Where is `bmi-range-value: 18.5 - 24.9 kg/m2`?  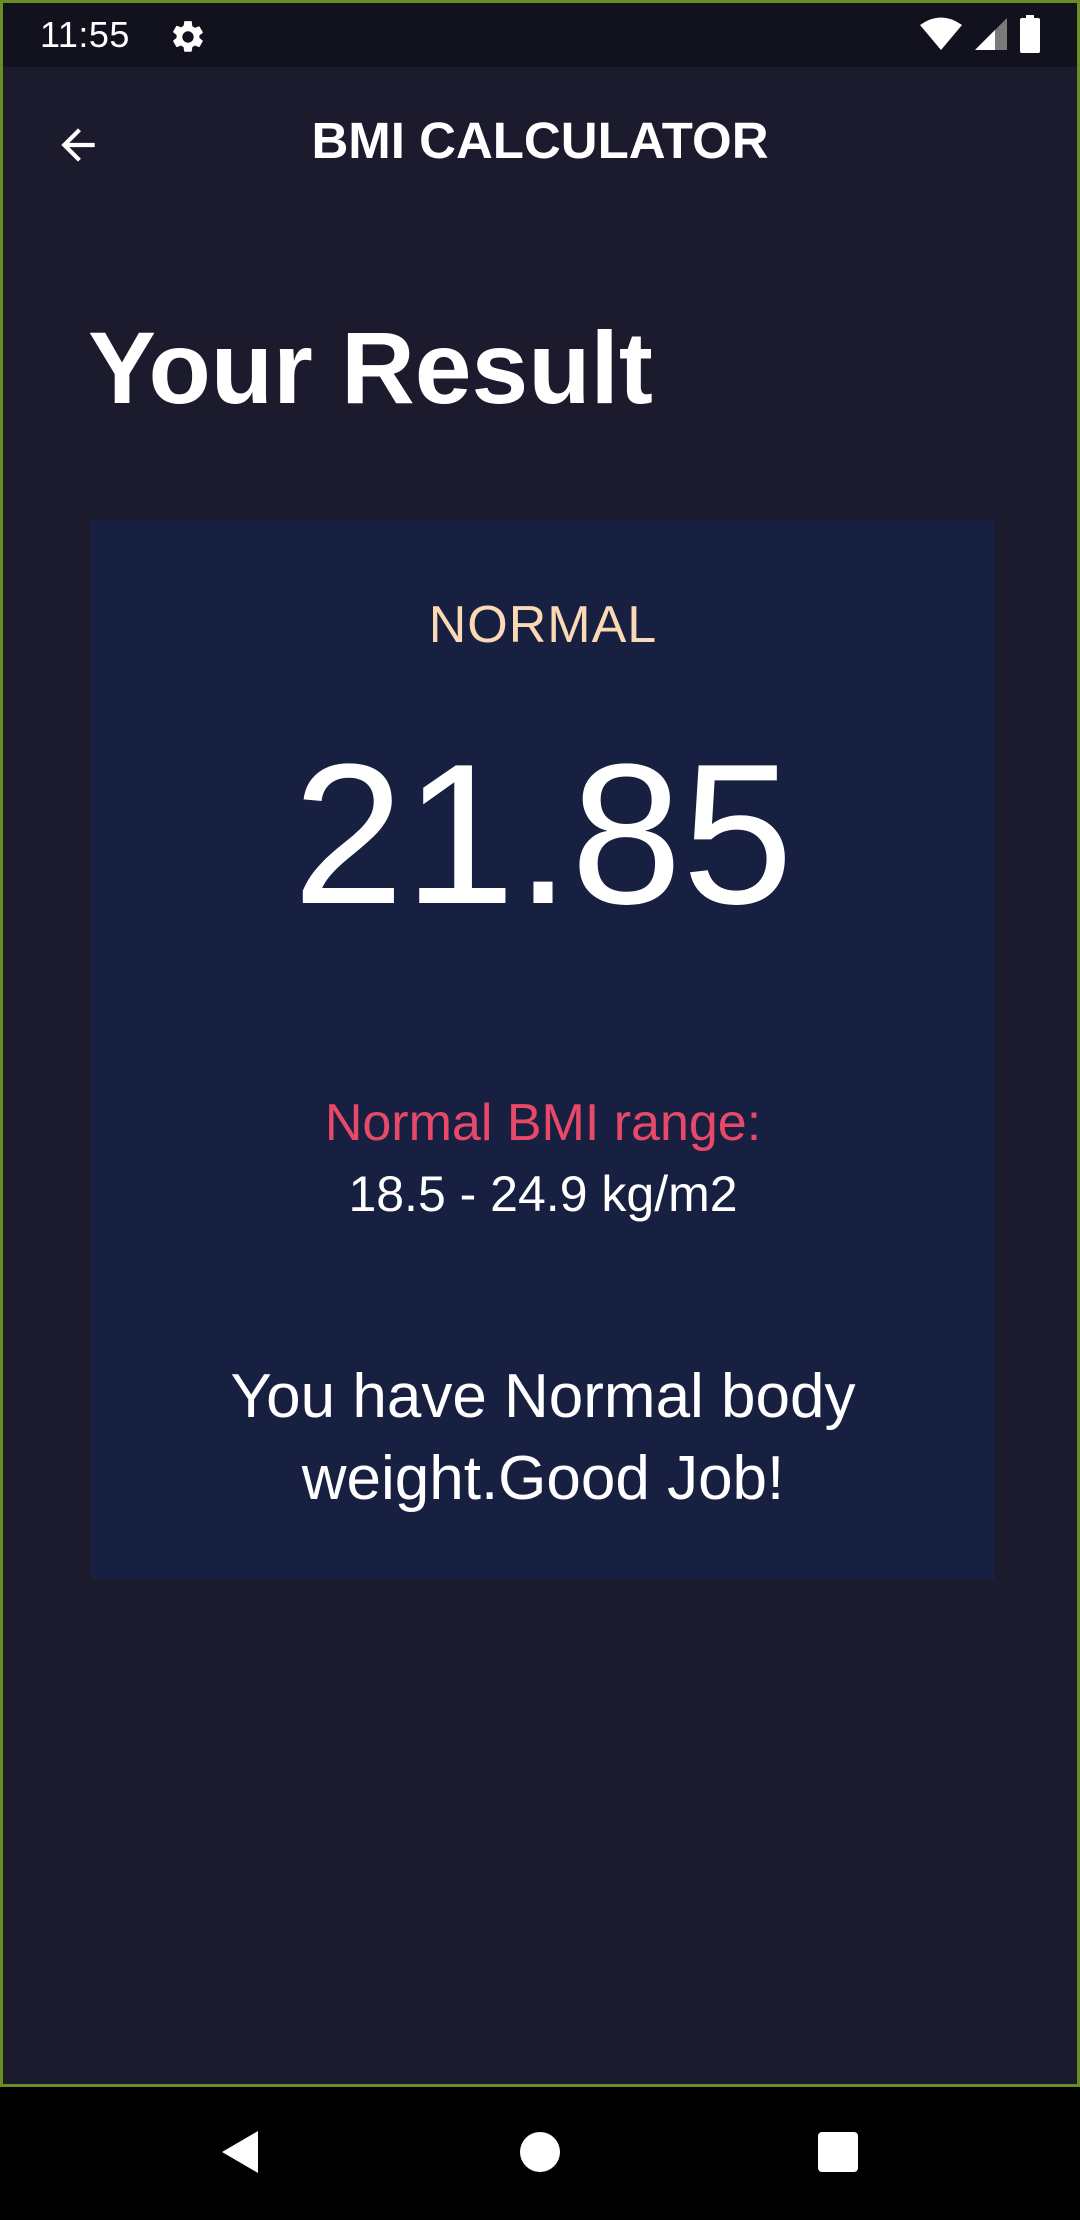
bmi-range-value: 18.5 - 24.9 kg/m2 is located at coordinates (543, 1194).